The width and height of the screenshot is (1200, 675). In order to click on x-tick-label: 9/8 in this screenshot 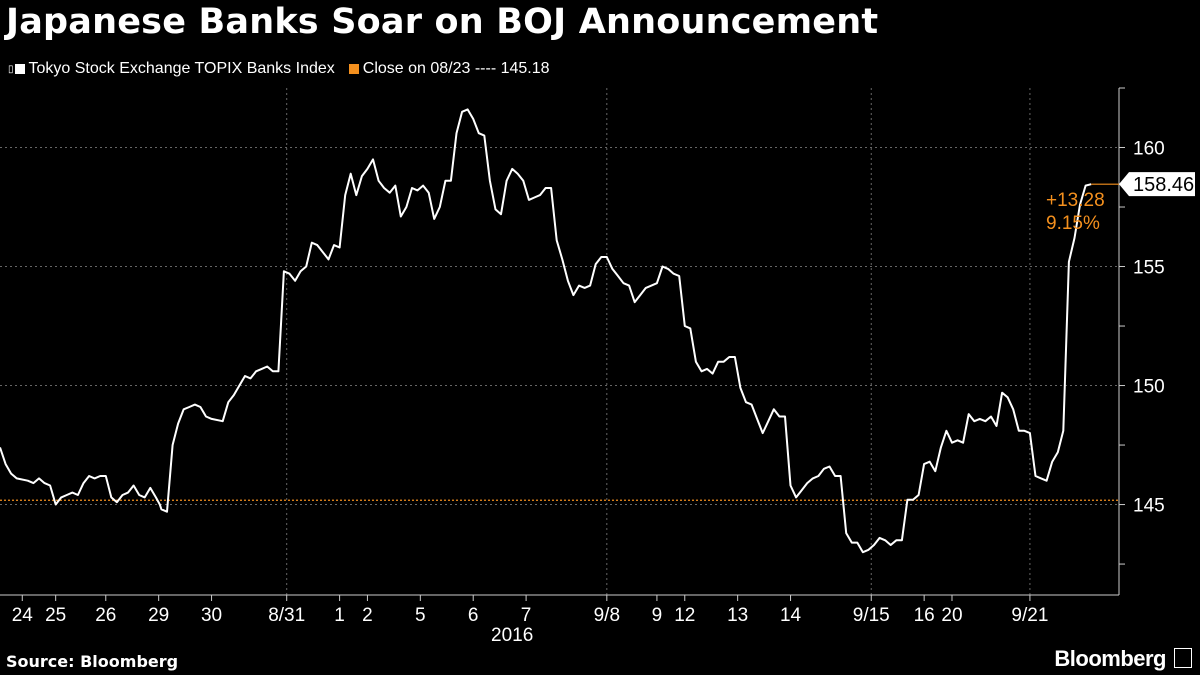, I will do `click(607, 615)`.